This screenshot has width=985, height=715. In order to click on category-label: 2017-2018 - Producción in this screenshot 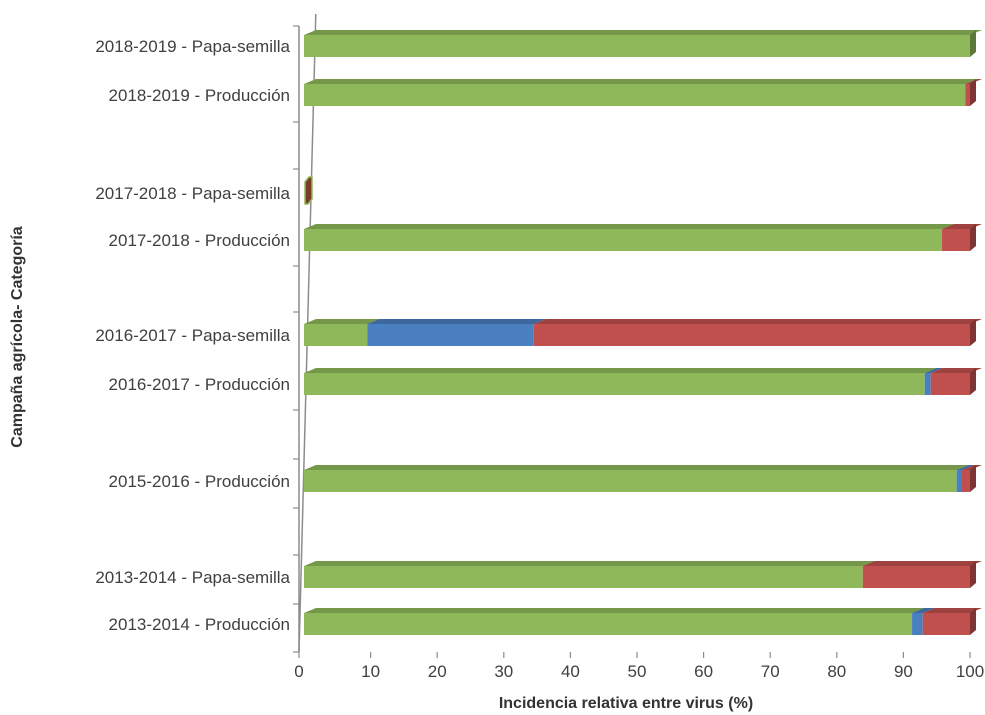, I will do `click(199, 240)`.